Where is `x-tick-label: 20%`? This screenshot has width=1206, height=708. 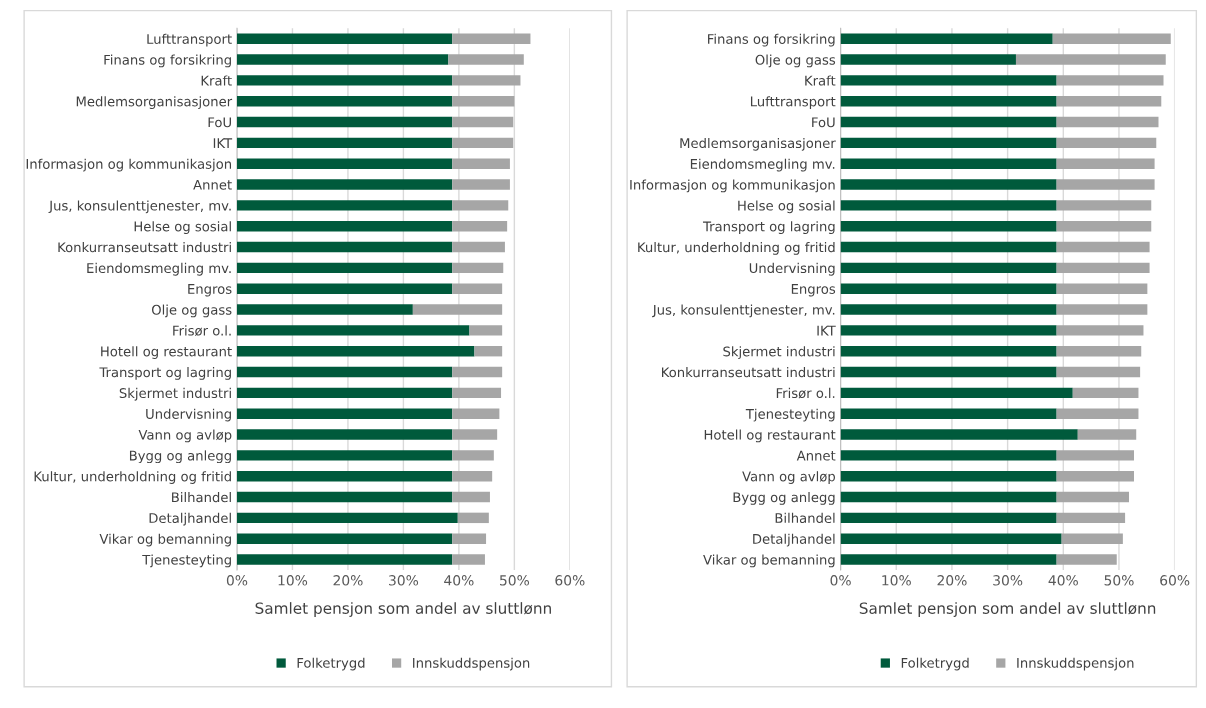 x-tick-label: 20% is located at coordinates (952, 580).